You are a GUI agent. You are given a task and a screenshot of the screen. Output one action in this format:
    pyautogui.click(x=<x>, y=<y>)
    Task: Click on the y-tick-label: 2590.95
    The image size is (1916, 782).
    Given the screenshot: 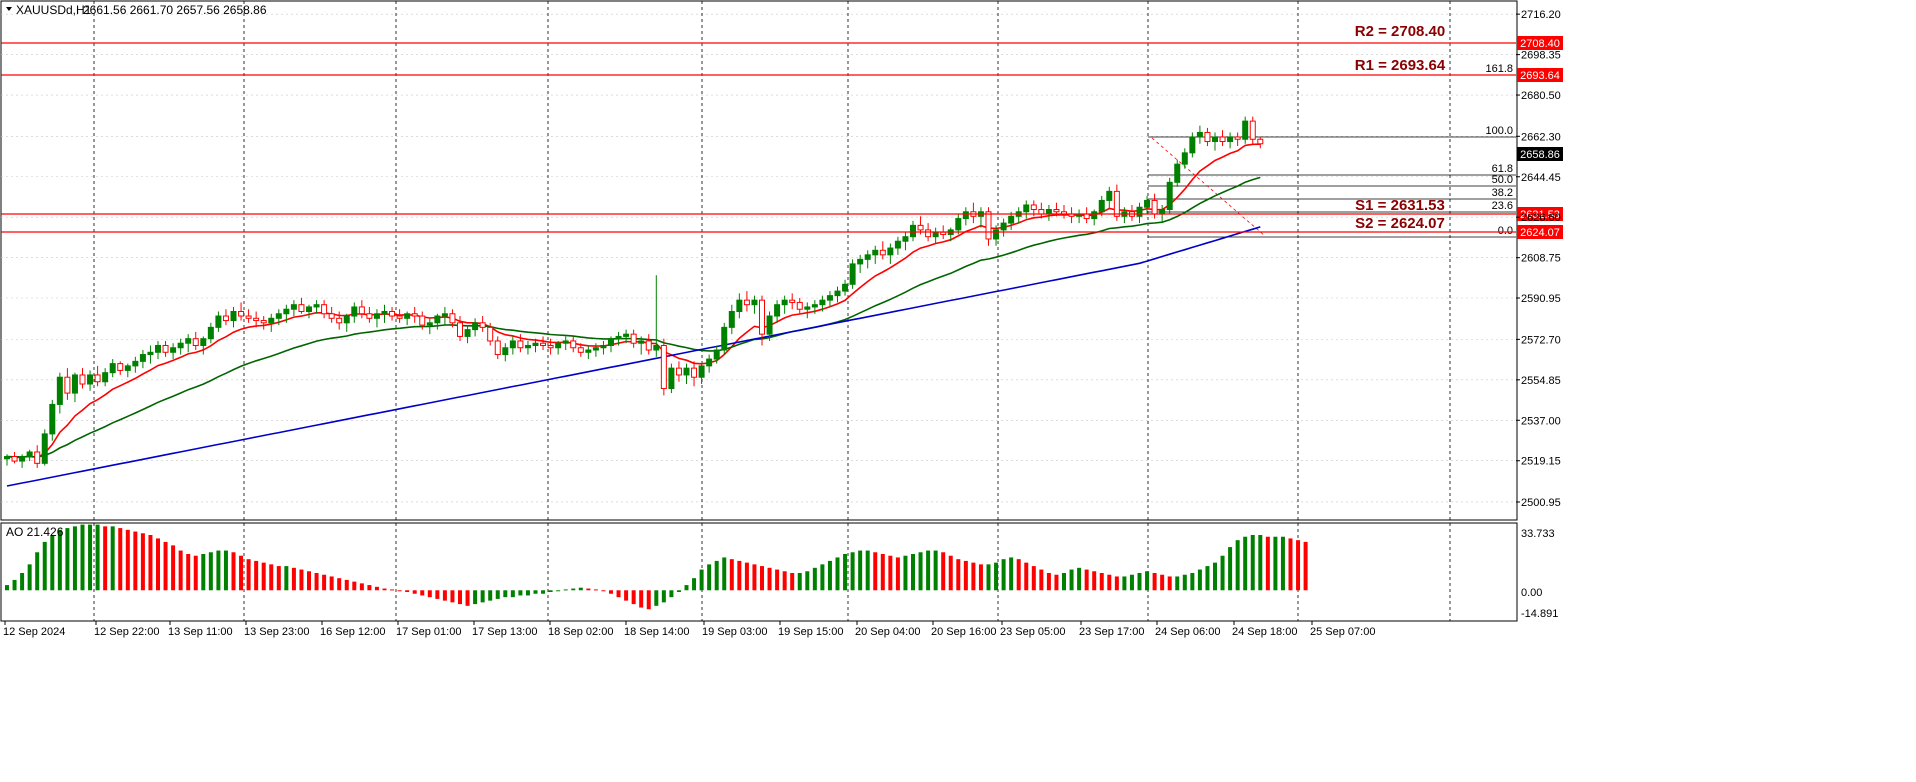 What is the action you would take?
    pyautogui.click(x=1541, y=299)
    